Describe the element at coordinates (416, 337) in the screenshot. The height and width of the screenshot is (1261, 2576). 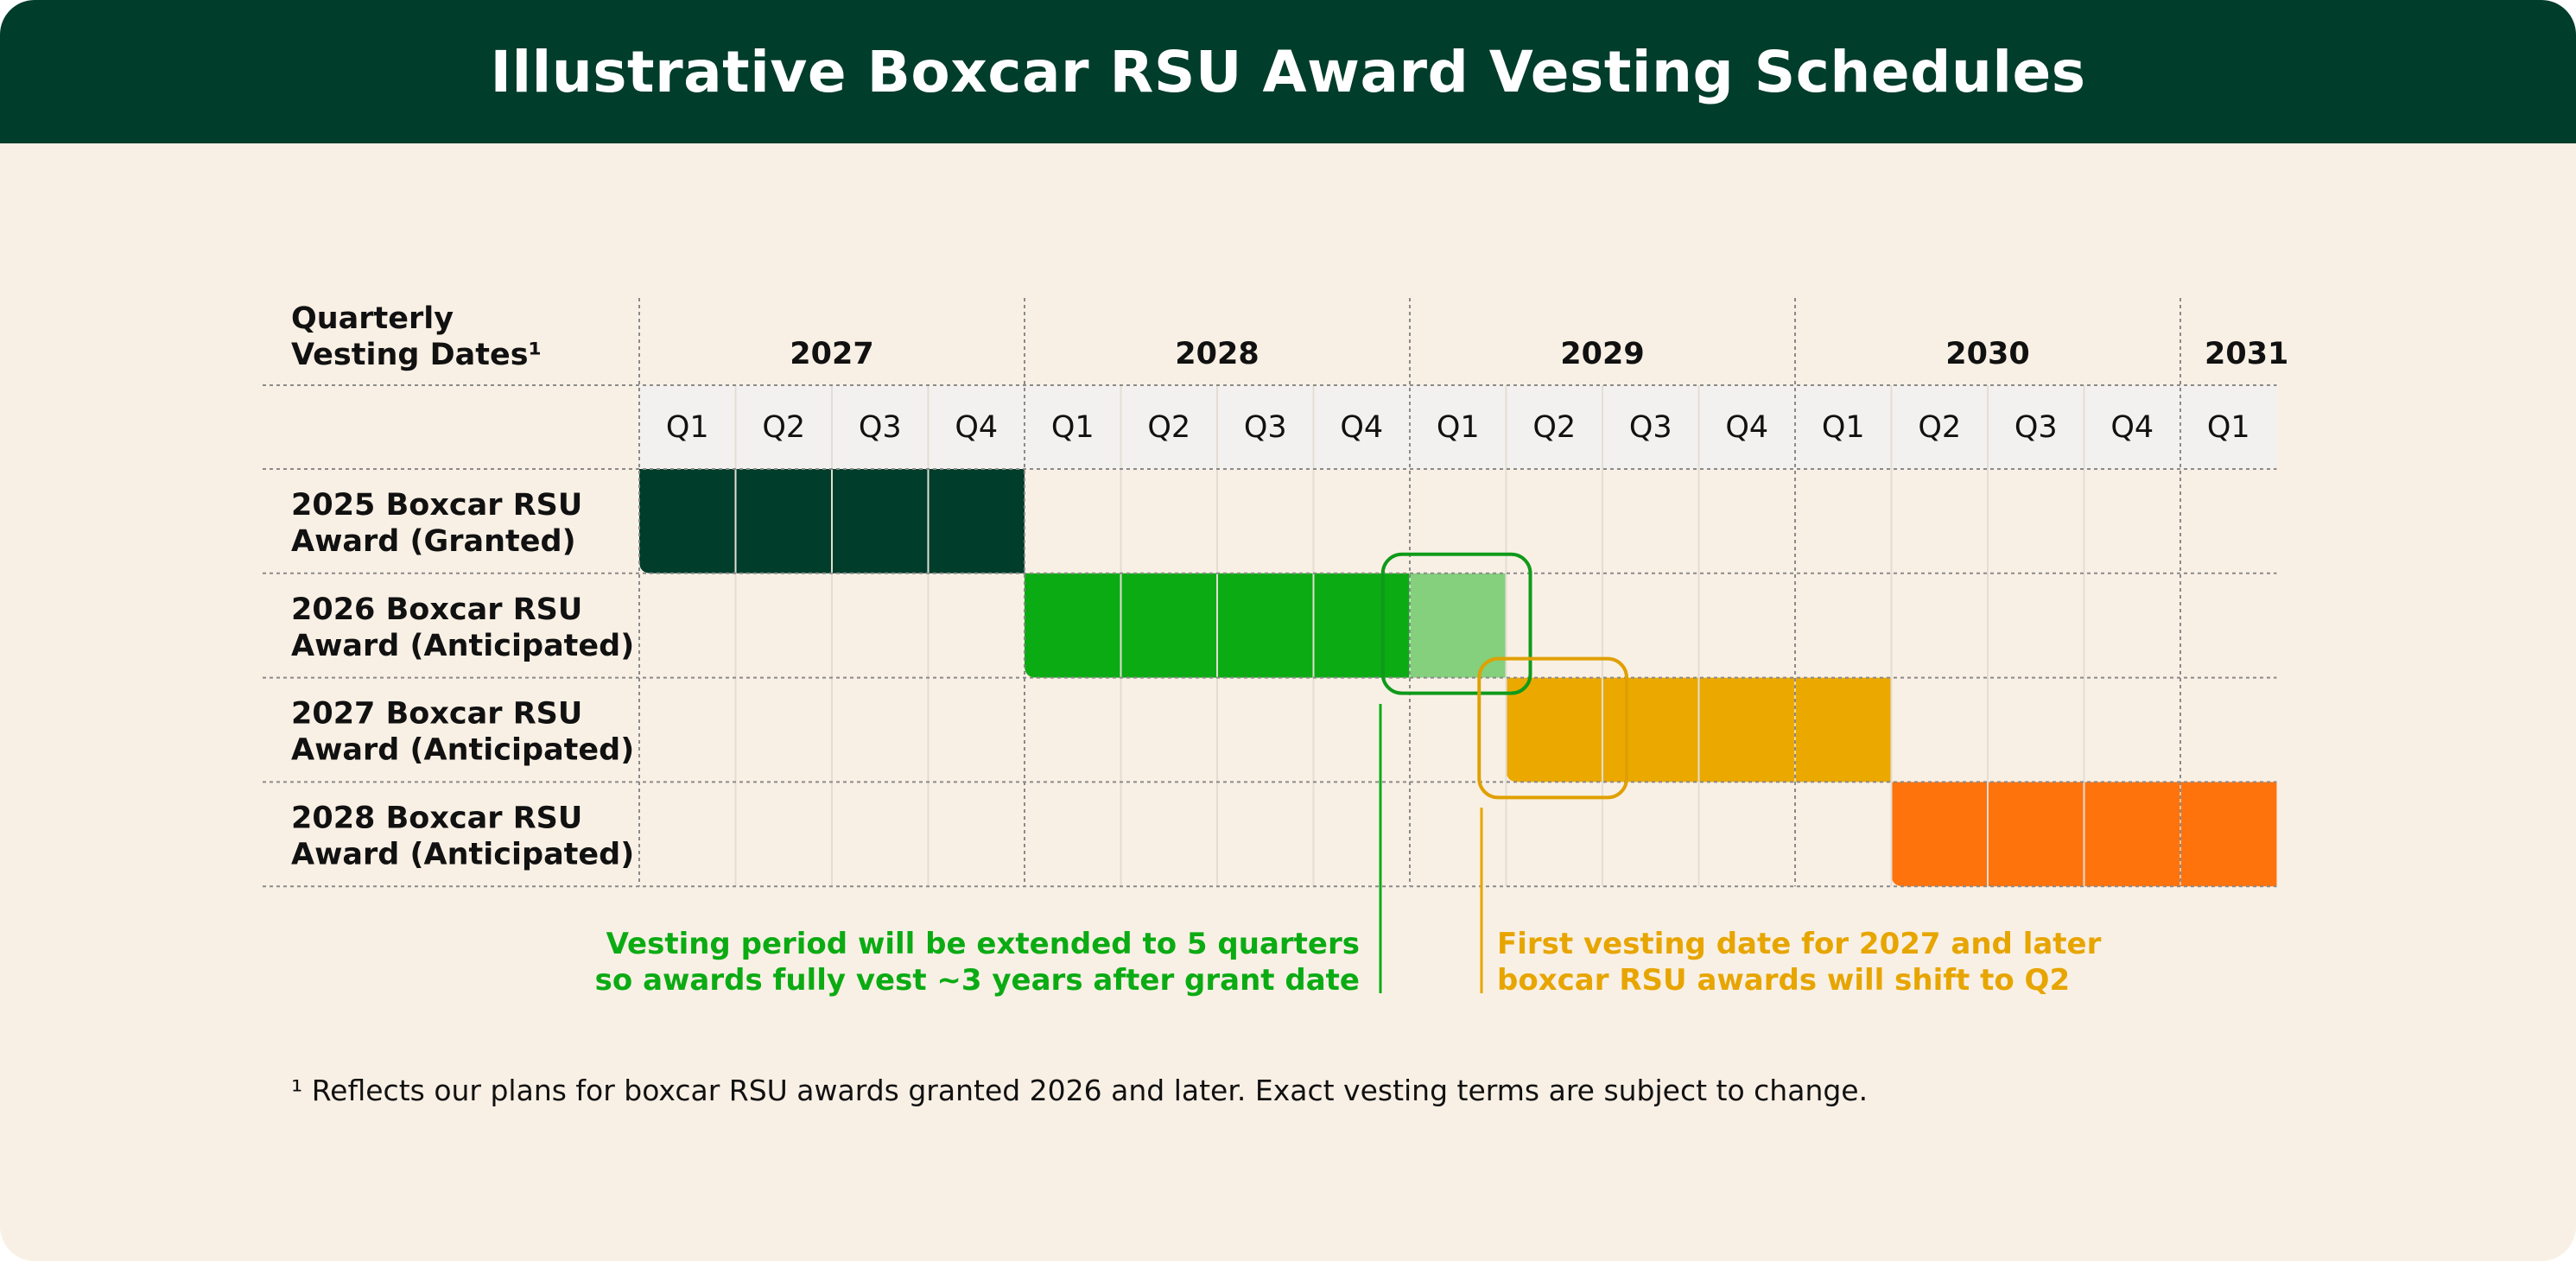
I see `header-label: Quarterly Vesting Dates¹` at that location.